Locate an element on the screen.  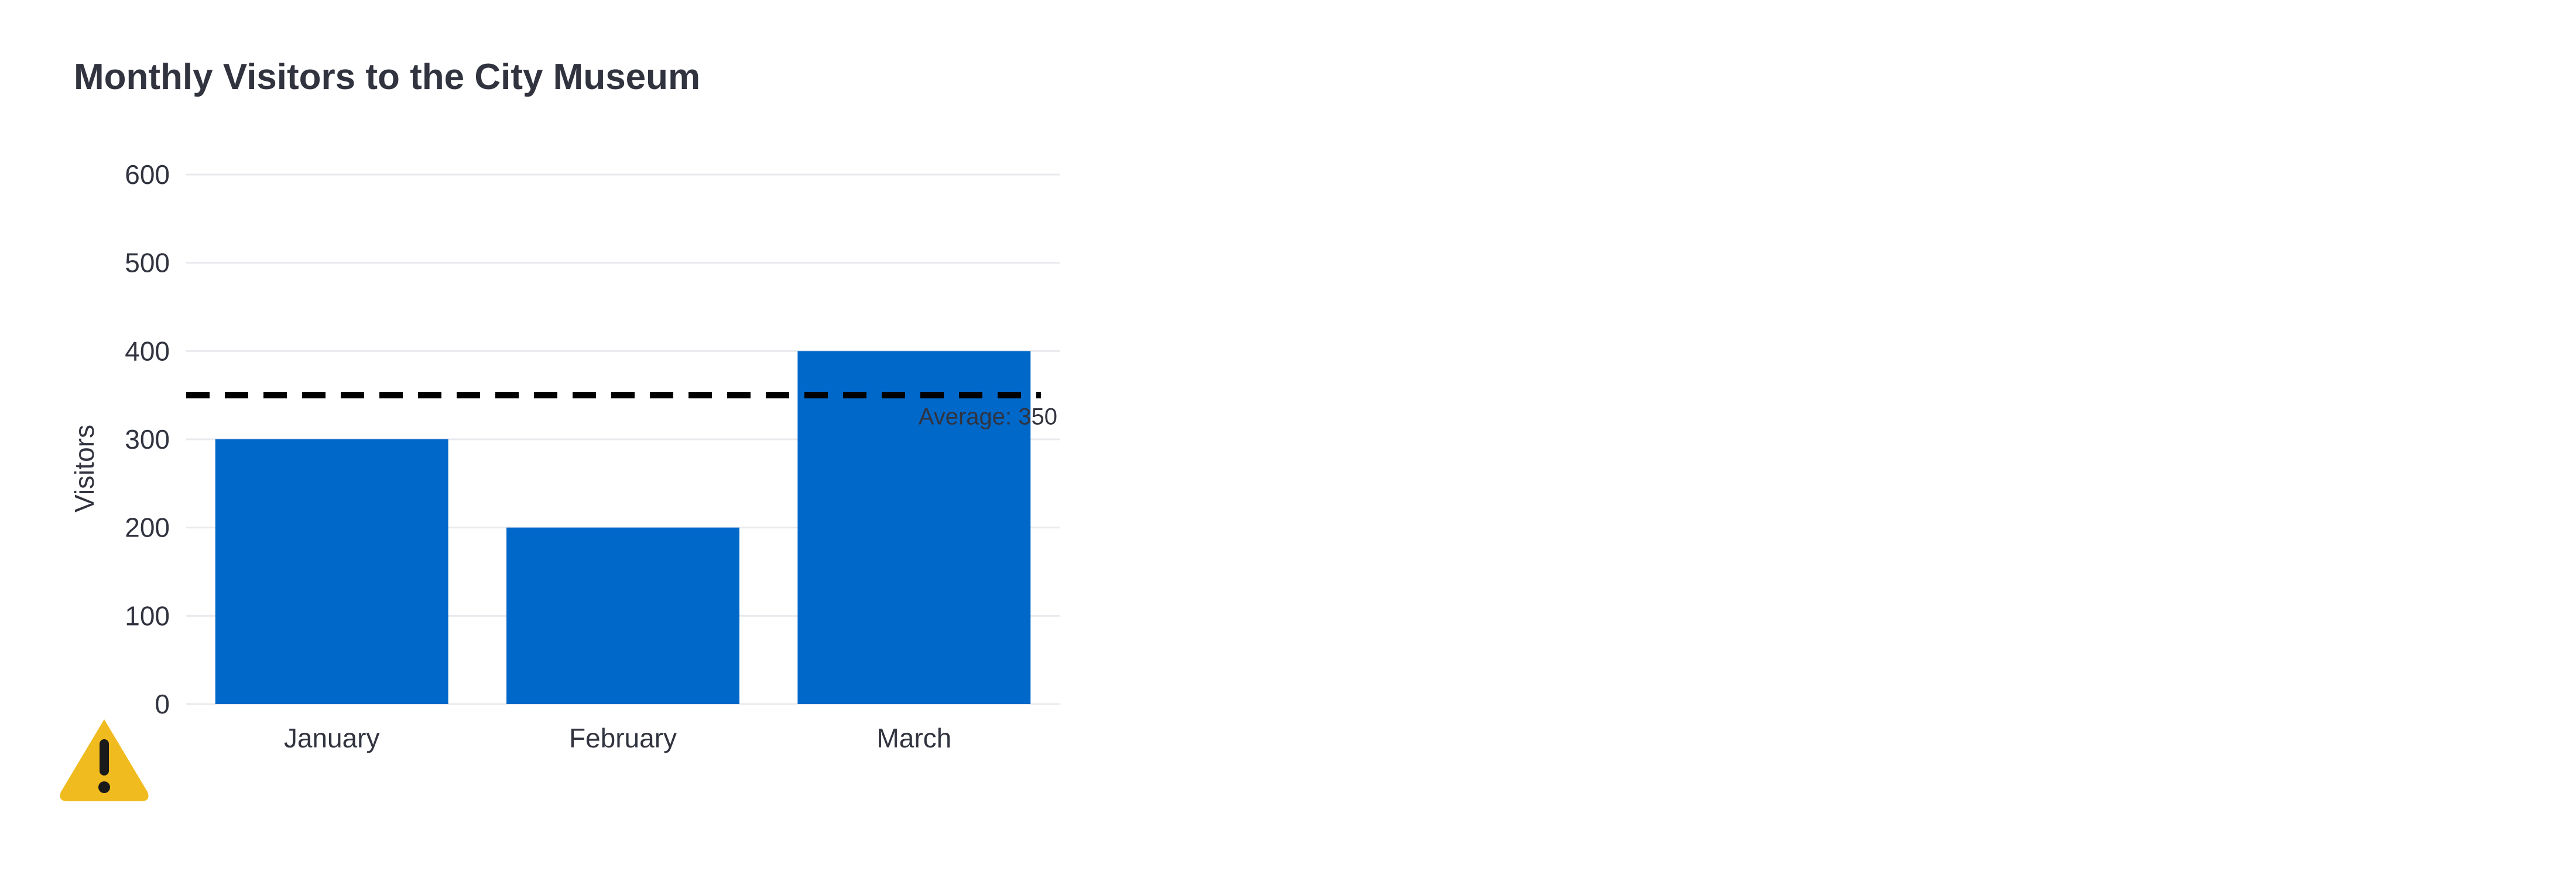
bar-february is located at coordinates (623, 615).